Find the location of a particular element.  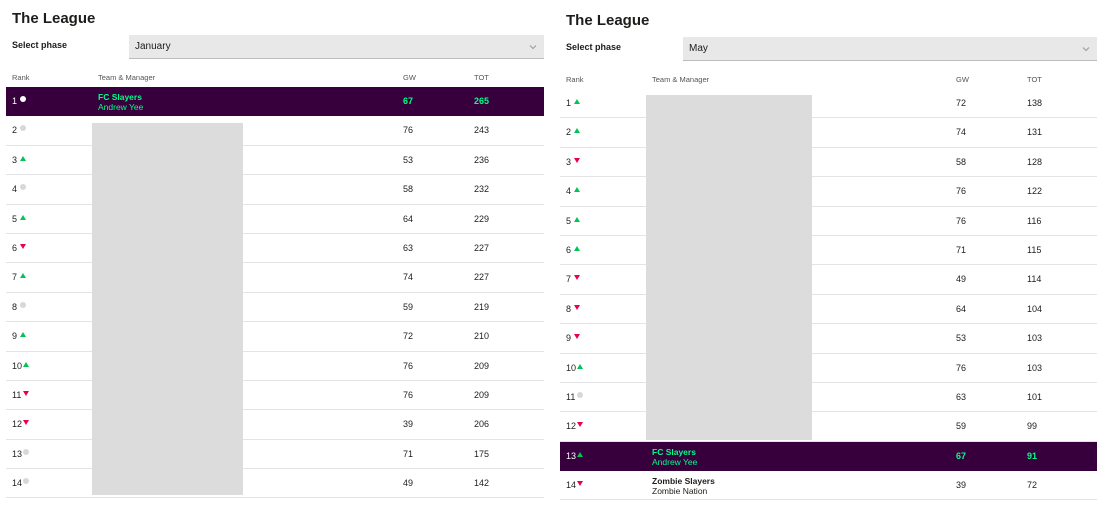

table-row: 1 FC Slayers Andrew Yee 67 265 is located at coordinates (275, 102).